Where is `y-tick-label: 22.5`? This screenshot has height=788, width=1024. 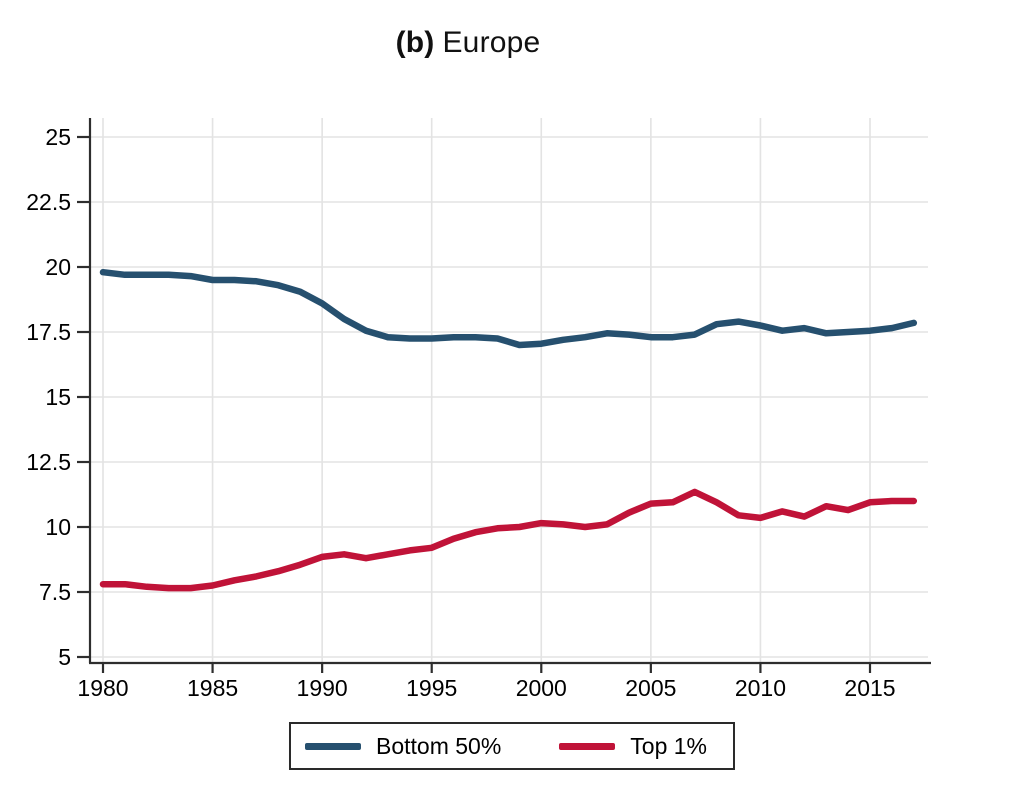
y-tick-label: 22.5 is located at coordinates (48, 202).